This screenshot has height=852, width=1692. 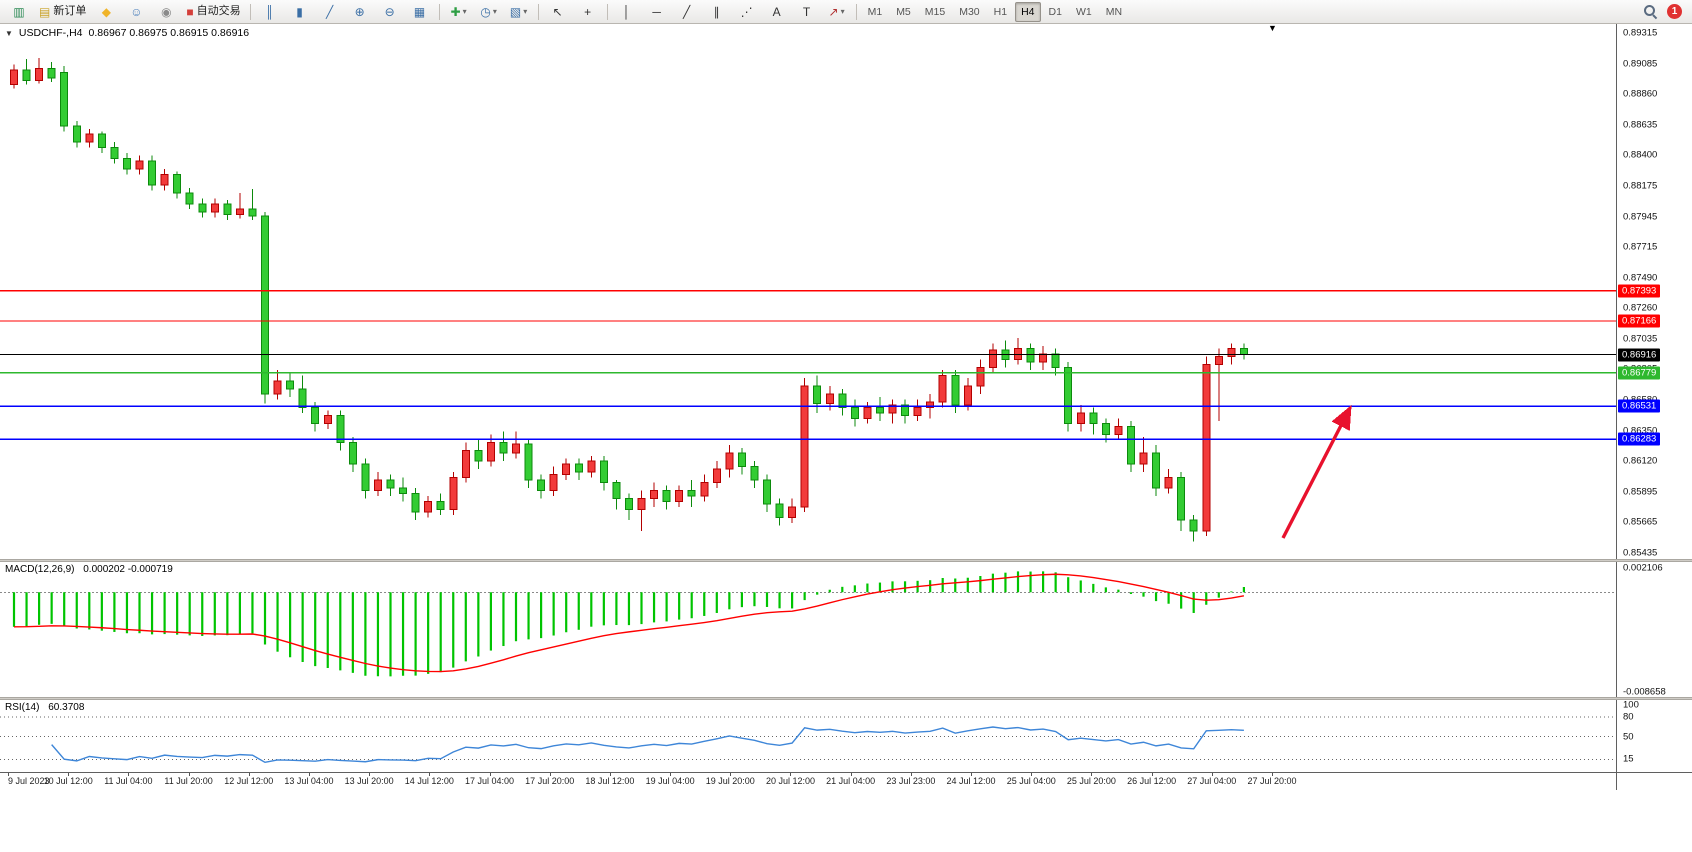 What do you see at coordinates (360, 12) in the screenshot?
I see `zoom-in-button: ⊕` at bounding box center [360, 12].